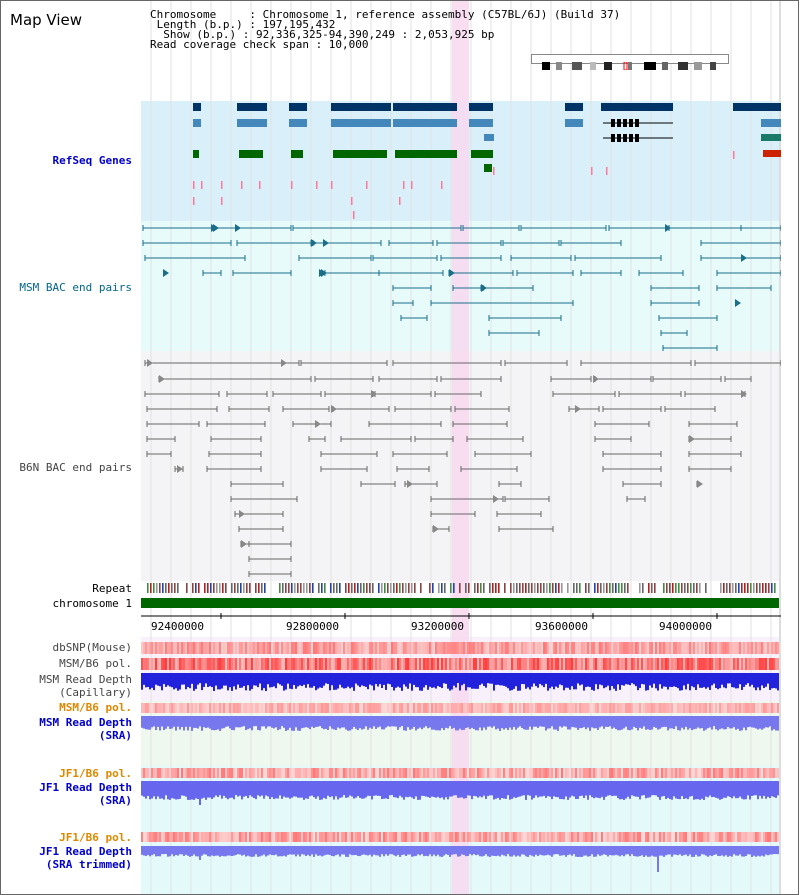 The image size is (800, 895). Describe the element at coordinates (95, 837) in the screenshot. I see `track-label-jf1-b6-pol-2: JF1/B6 pol.` at that location.